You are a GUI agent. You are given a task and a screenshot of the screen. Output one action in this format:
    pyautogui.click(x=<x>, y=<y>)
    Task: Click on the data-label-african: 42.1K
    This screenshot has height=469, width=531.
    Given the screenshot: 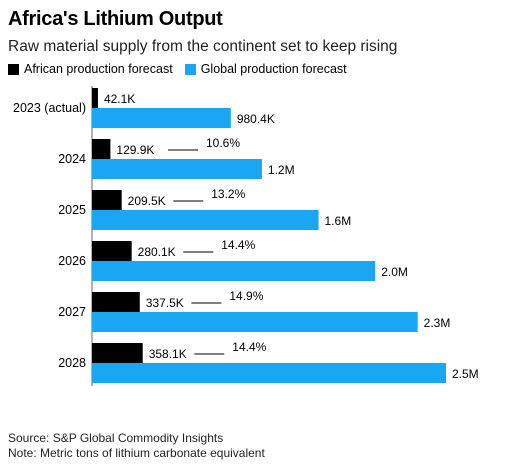 What is the action you would take?
    pyautogui.click(x=119, y=99)
    